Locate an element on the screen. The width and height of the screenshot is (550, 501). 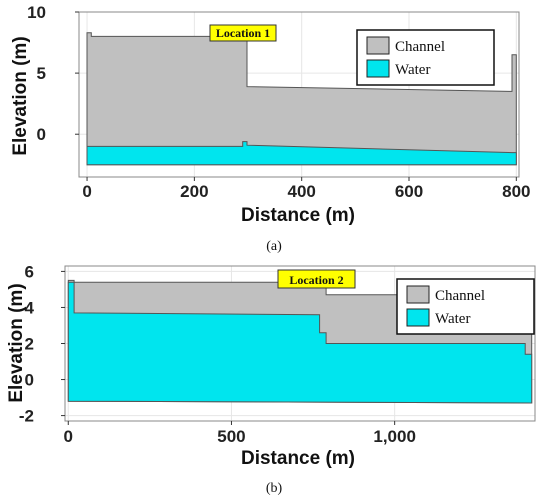
caption: (a) is located at coordinates (274, 246).